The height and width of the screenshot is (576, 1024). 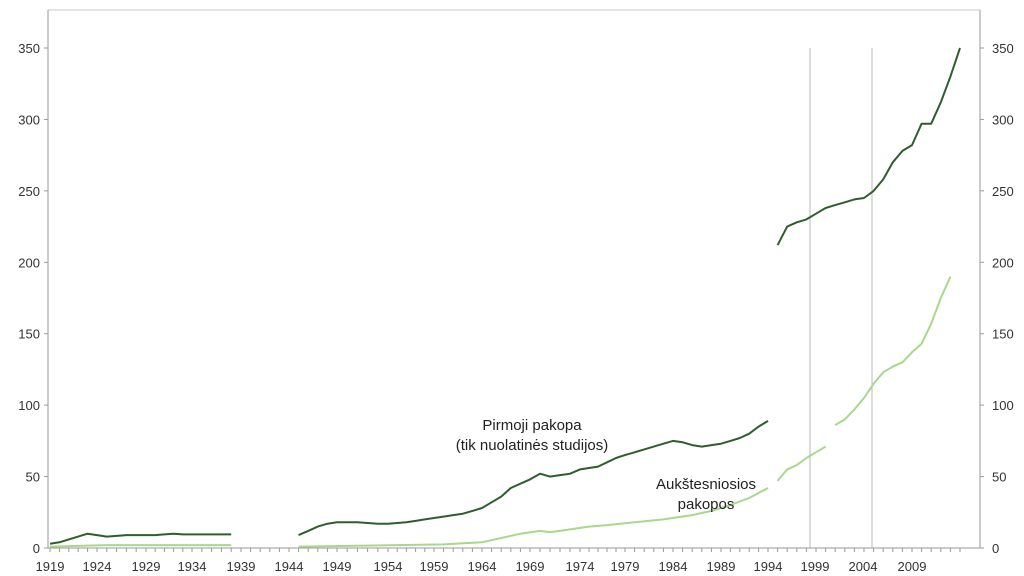 I want to click on y-tick-label-right: 50, so click(x=999, y=477).